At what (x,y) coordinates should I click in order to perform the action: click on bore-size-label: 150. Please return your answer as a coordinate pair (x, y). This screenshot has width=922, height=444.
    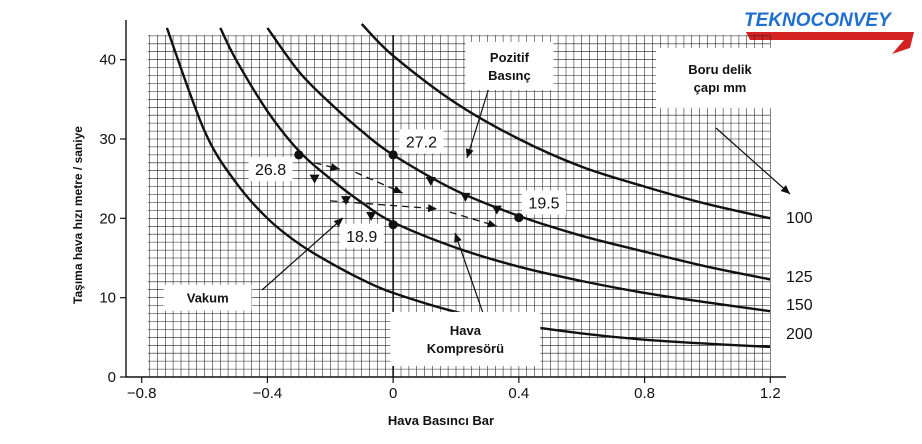
    Looking at the image, I should click on (799, 305).